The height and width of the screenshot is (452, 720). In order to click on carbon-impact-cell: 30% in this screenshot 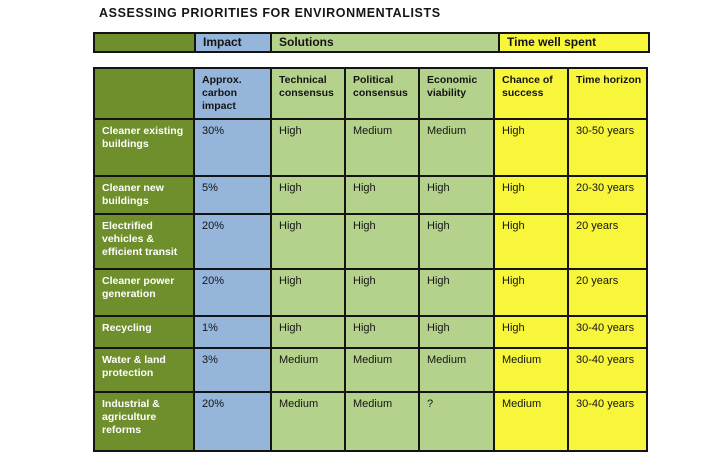, I will do `click(232, 147)`.